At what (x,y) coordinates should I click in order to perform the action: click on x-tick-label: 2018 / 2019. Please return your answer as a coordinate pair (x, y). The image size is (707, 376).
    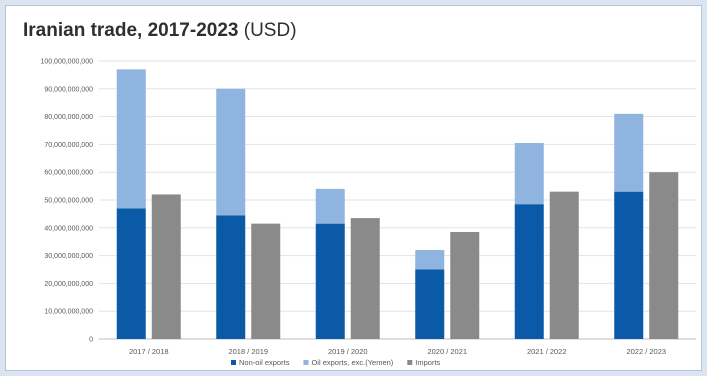
    Looking at the image, I should click on (248, 351).